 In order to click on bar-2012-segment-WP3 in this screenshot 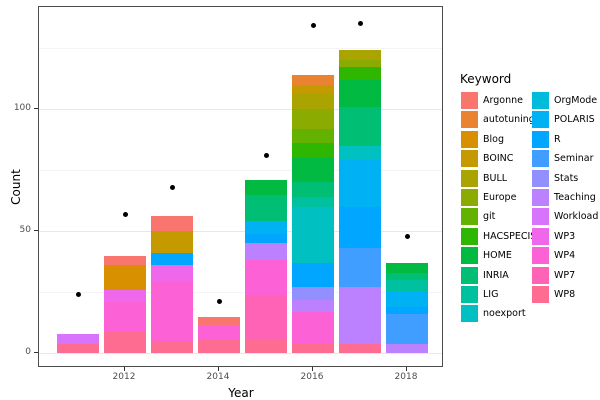, I will do `click(125, 295)`.